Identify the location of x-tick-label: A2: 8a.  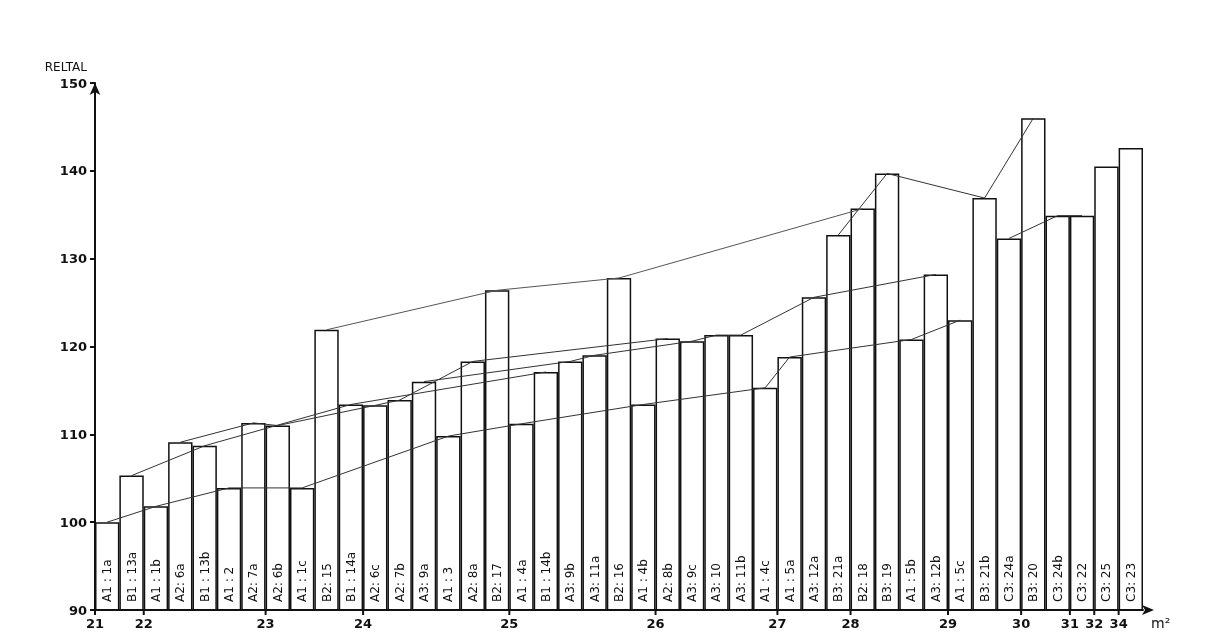
(472, 582).